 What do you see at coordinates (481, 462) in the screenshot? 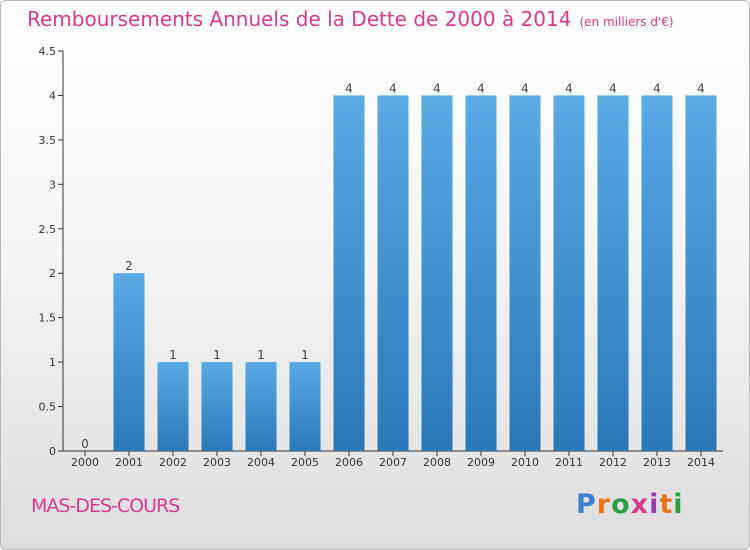
I see `x-tick-label: 2009` at bounding box center [481, 462].